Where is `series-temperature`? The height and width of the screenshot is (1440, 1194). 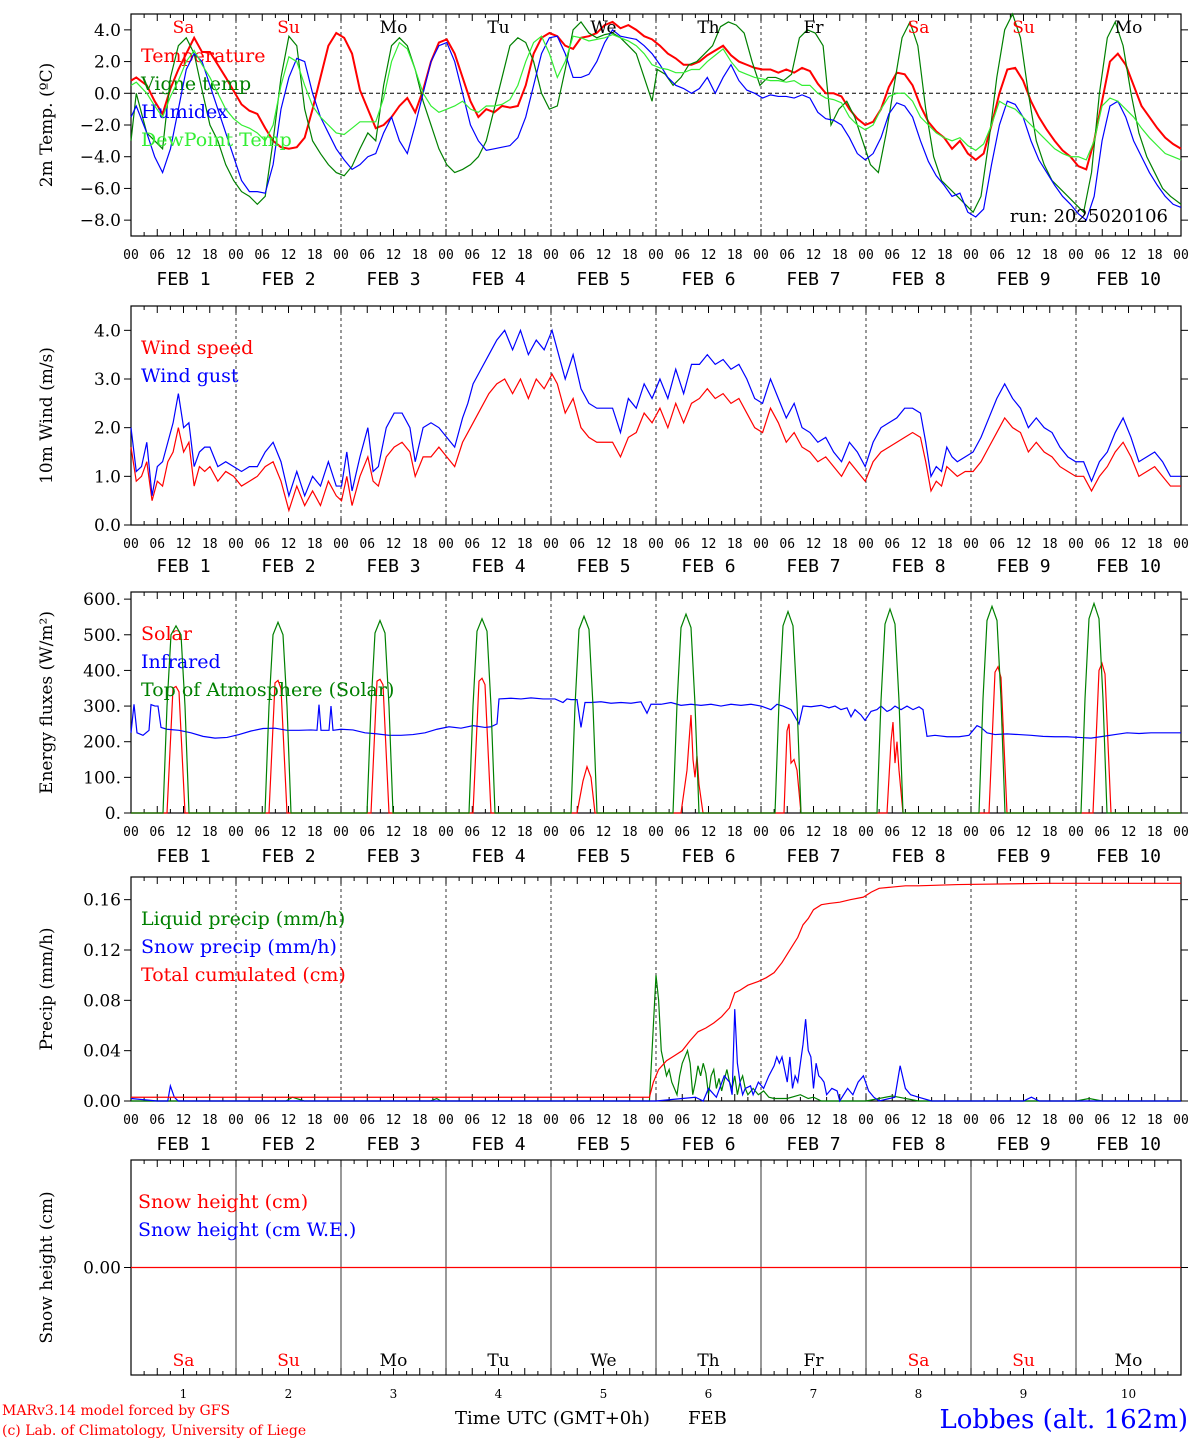
series-temperature is located at coordinates (656, 95).